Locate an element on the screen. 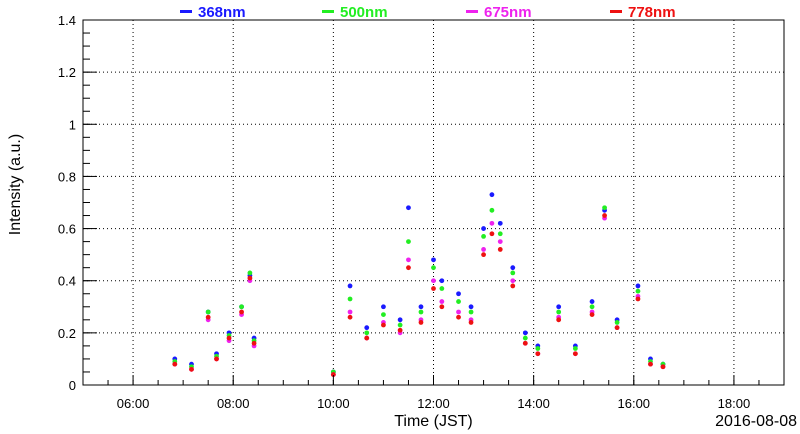 This screenshot has height=434, width=800. x-tick-label: 06:00 is located at coordinates (133, 403).